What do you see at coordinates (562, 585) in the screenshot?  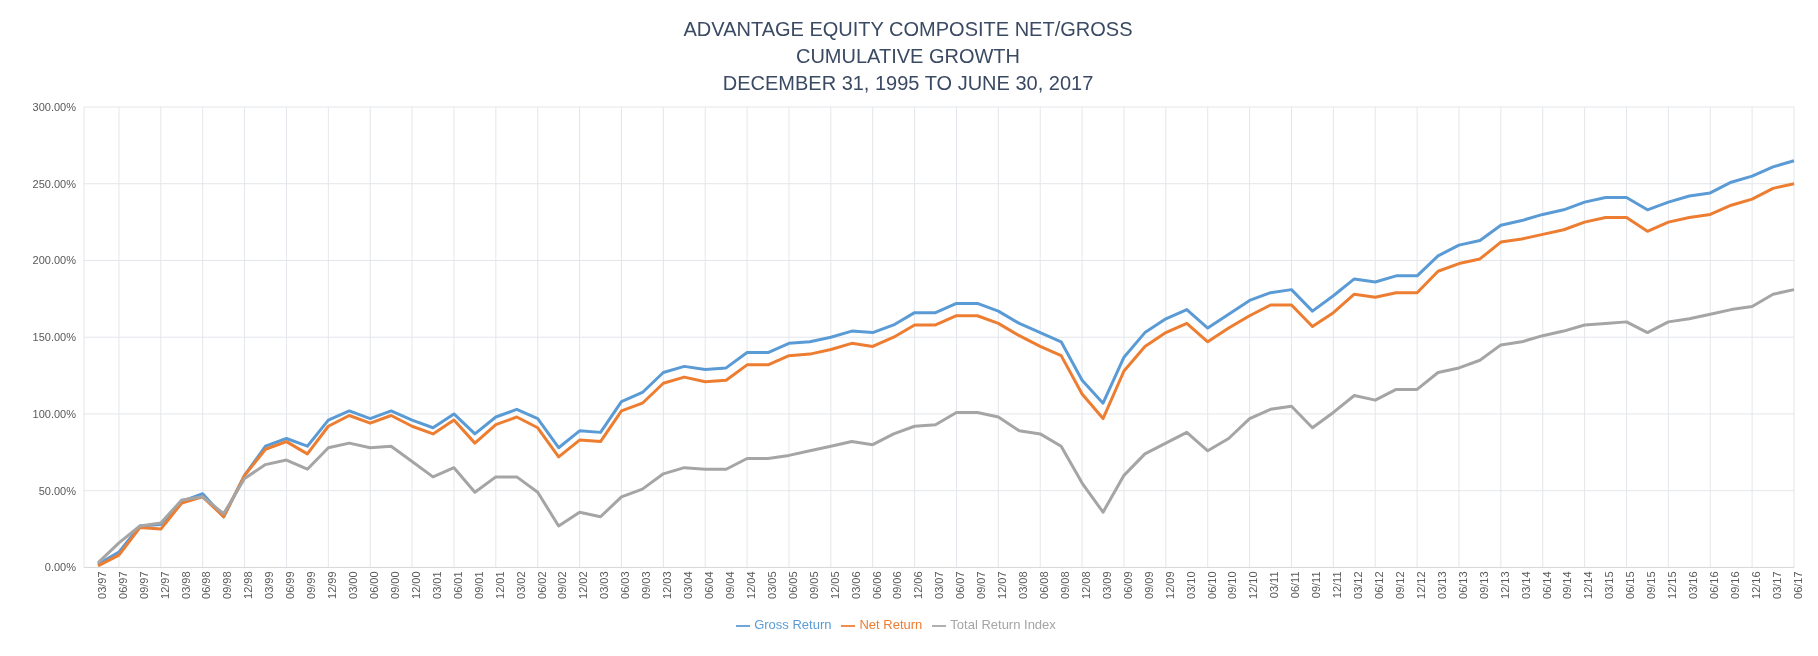 I see `x-tick-label: 09/02` at bounding box center [562, 585].